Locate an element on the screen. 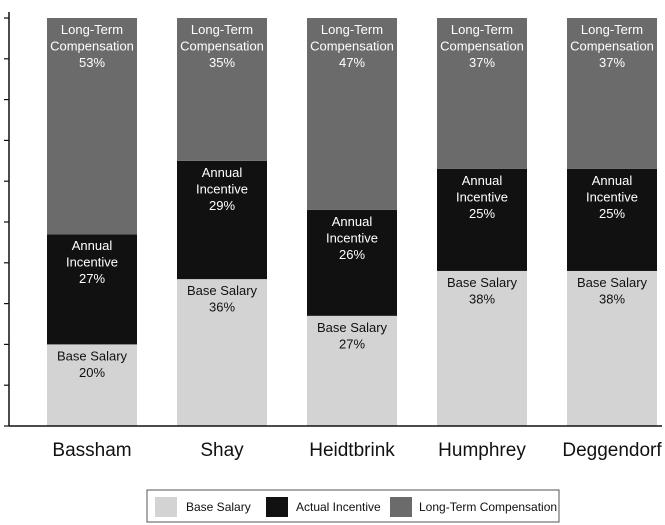 This screenshot has height=525, width=665. bar-actual-incentive-humphrey is located at coordinates (482, 219).